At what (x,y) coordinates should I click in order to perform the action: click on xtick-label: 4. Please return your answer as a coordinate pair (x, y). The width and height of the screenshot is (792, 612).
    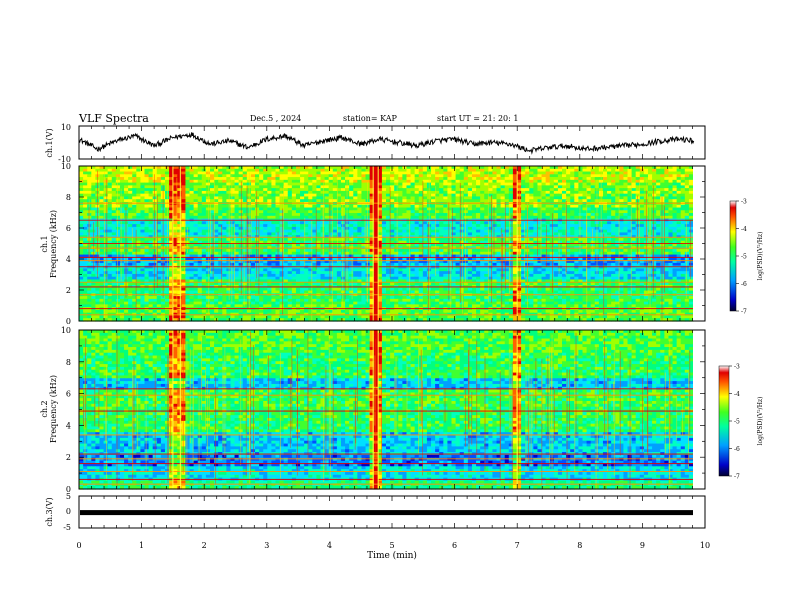
    Looking at the image, I should click on (329, 545).